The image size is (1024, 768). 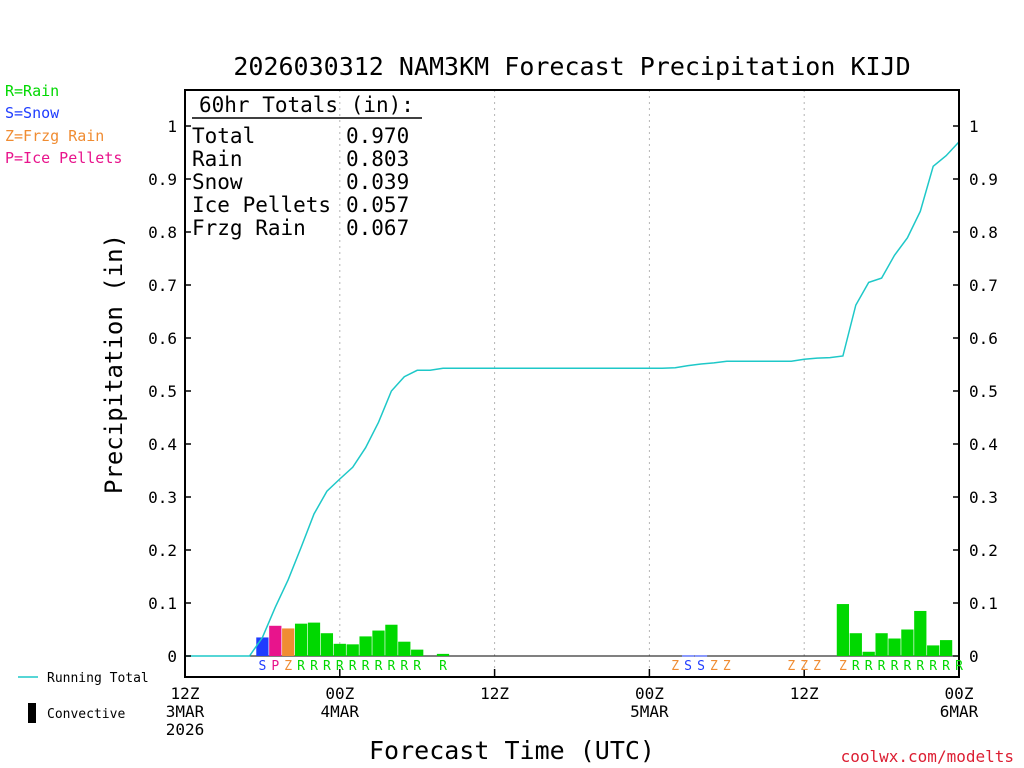 What do you see at coordinates (86, 714) in the screenshot?
I see `convective-legend-label: Convective` at bounding box center [86, 714].